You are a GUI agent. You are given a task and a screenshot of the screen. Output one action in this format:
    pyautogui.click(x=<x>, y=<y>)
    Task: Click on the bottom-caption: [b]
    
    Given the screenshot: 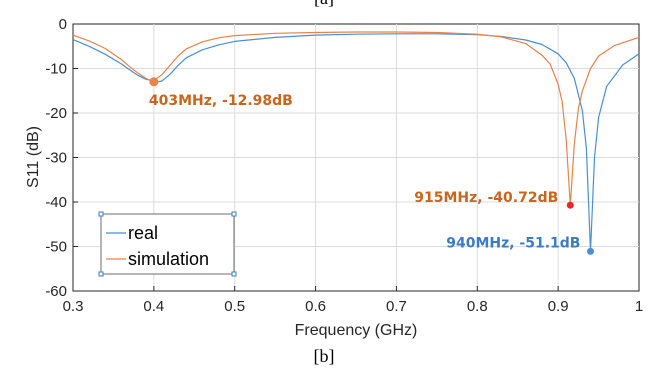 What is the action you would take?
    pyautogui.click(x=324, y=356)
    